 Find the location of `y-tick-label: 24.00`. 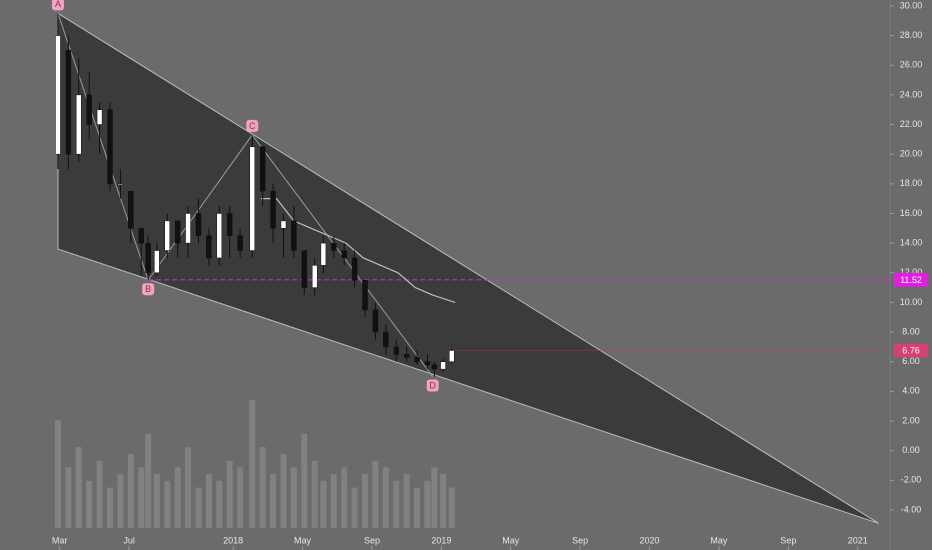

y-tick-label: 24.00 is located at coordinates (911, 94).